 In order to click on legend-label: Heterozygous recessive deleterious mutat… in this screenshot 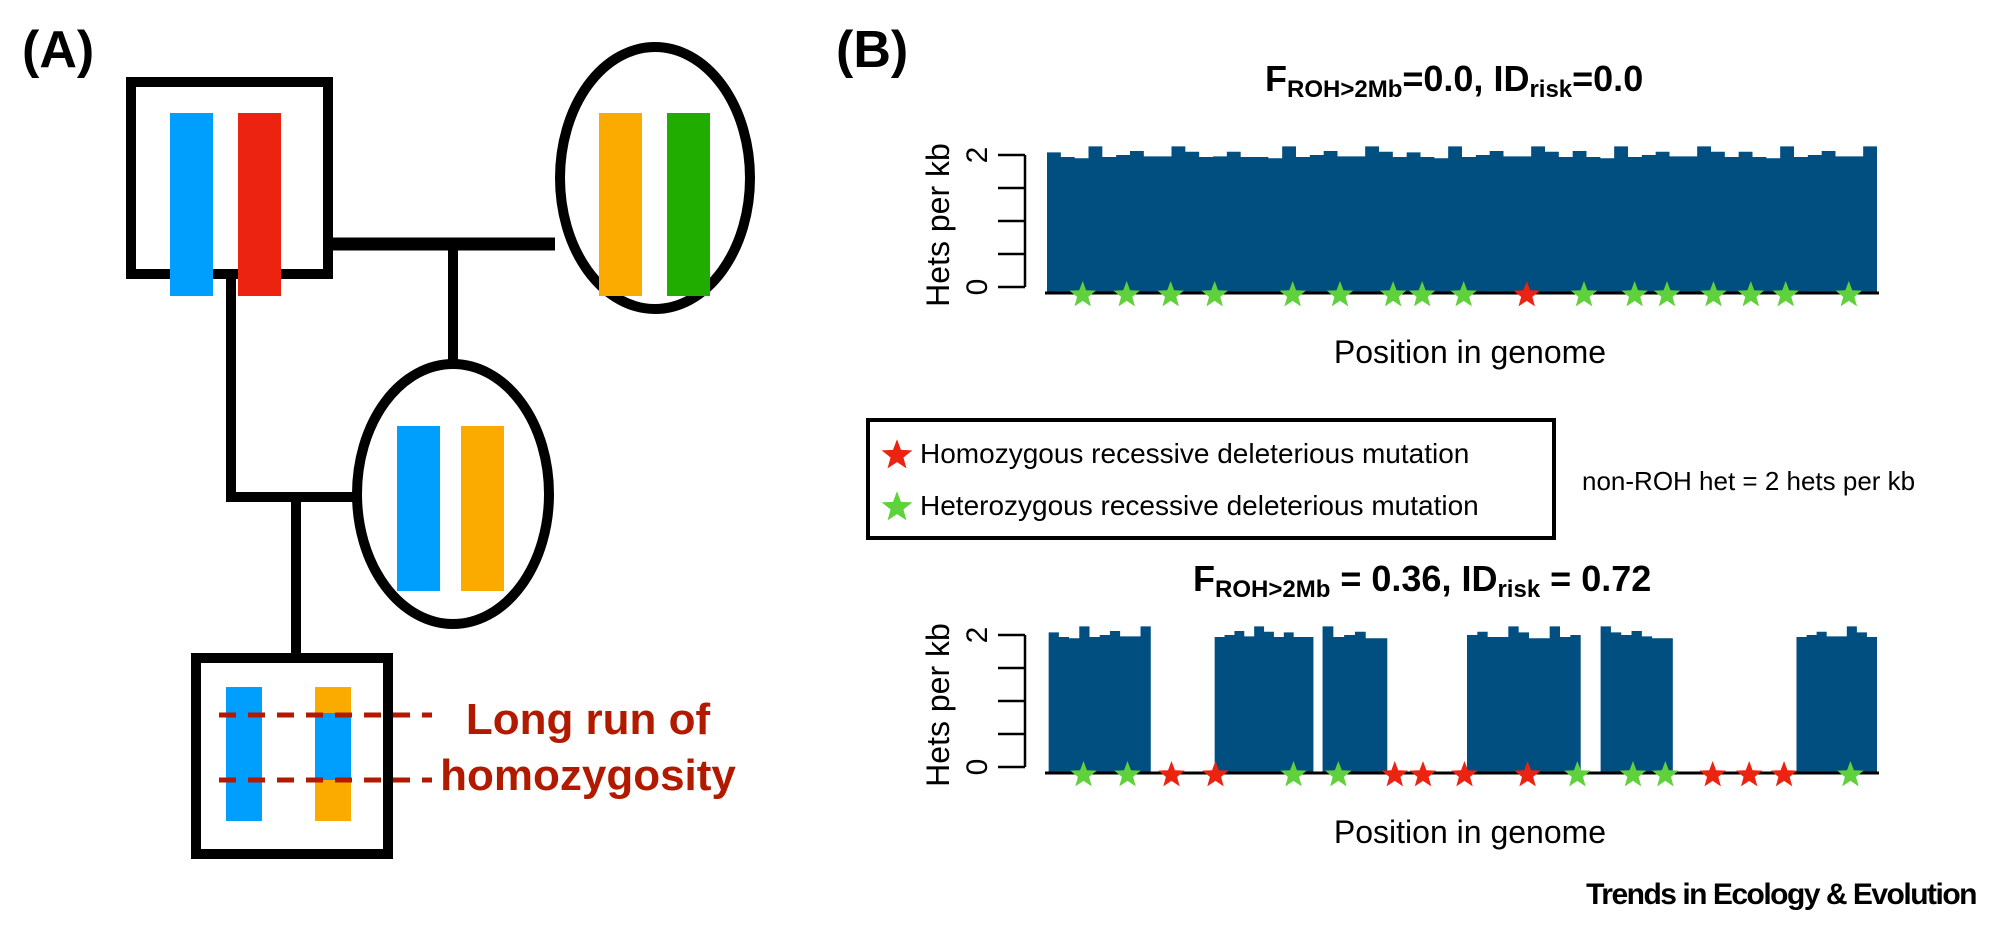, I will do `click(1199, 505)`.